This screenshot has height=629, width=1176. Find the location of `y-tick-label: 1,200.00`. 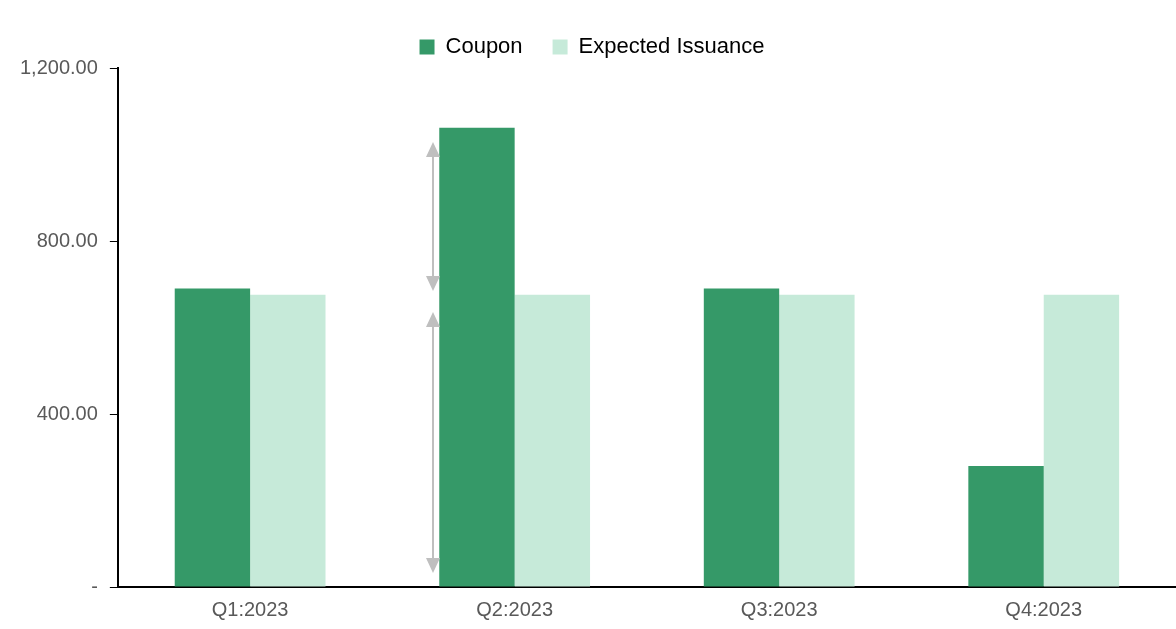

y-tick-label: 1,200.00 is located at coordinates (58, 66).